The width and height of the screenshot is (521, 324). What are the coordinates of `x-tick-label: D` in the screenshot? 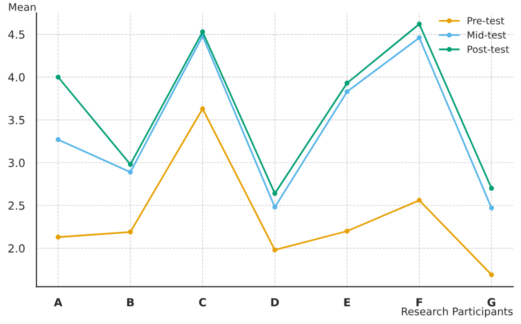 It's located at (275, 302).